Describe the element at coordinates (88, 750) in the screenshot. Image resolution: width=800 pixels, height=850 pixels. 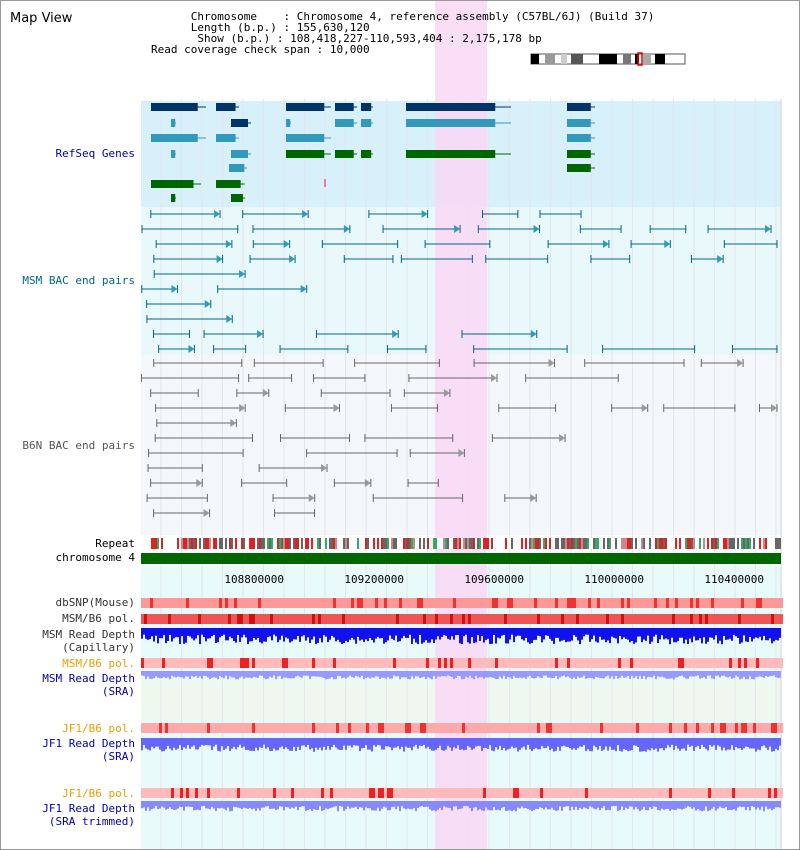
I see `jf1-read-depth-sra-label: JF1 Read Depth (SRA)` at that location.